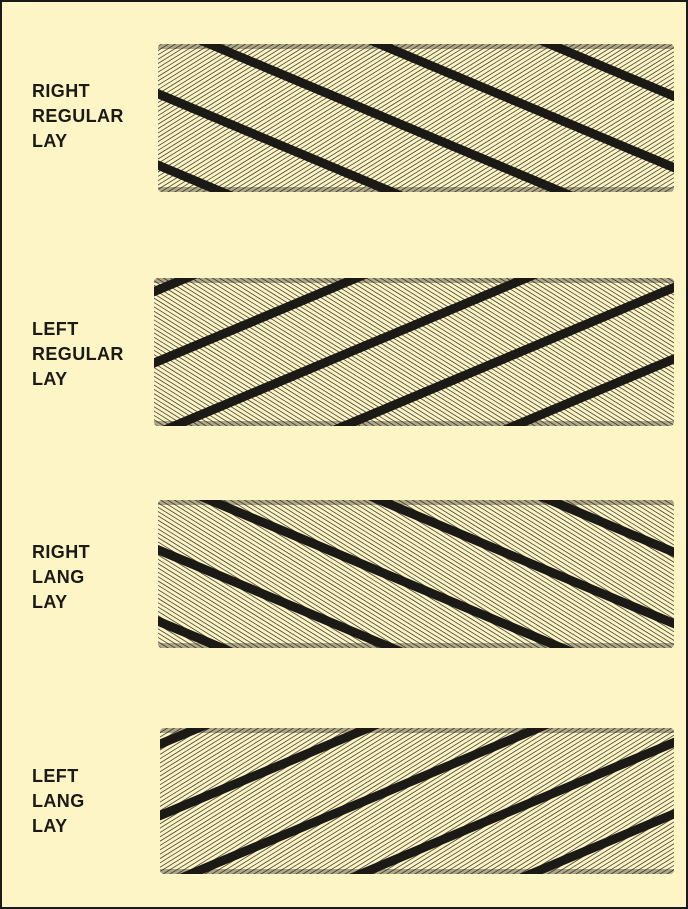  I want to click on rope-illustration-left-lang-lay, so click(417, 801).